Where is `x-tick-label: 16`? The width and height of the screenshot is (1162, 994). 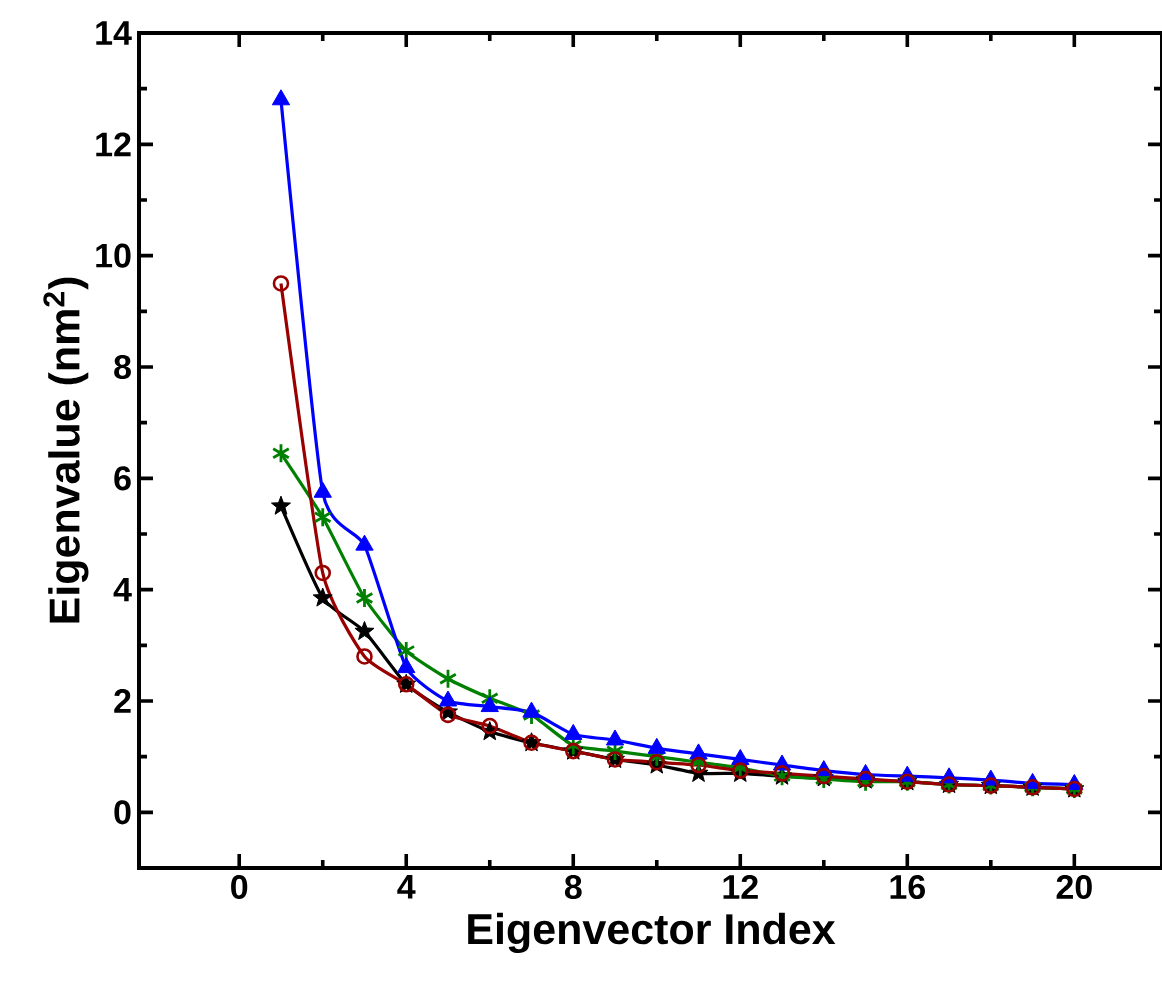
x-tick-label: 16 is located at coordinates (907, 887).